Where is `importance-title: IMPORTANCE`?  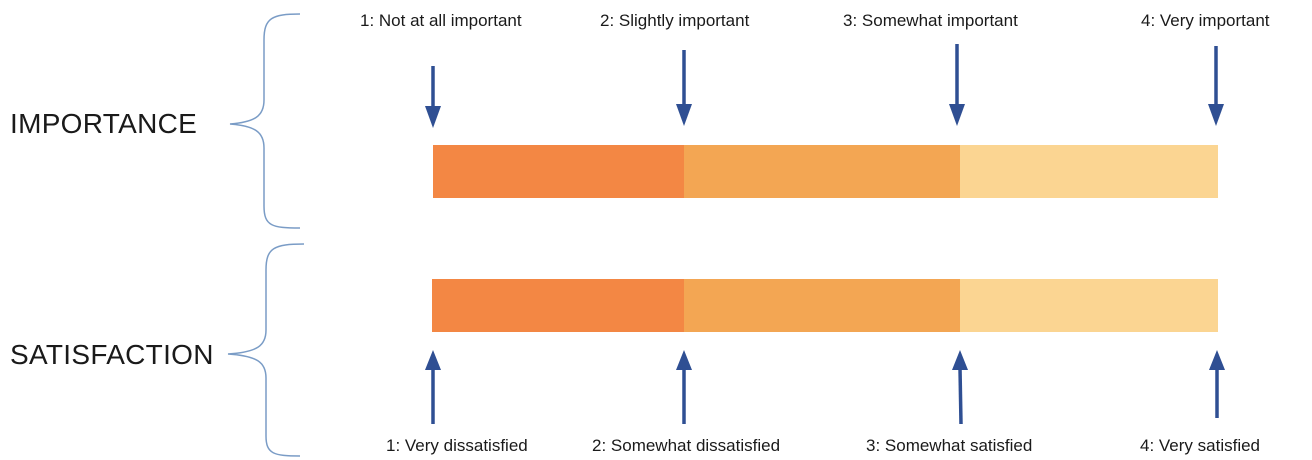
importance-title: IMPORTANCE is located at coordinates (103, 123).